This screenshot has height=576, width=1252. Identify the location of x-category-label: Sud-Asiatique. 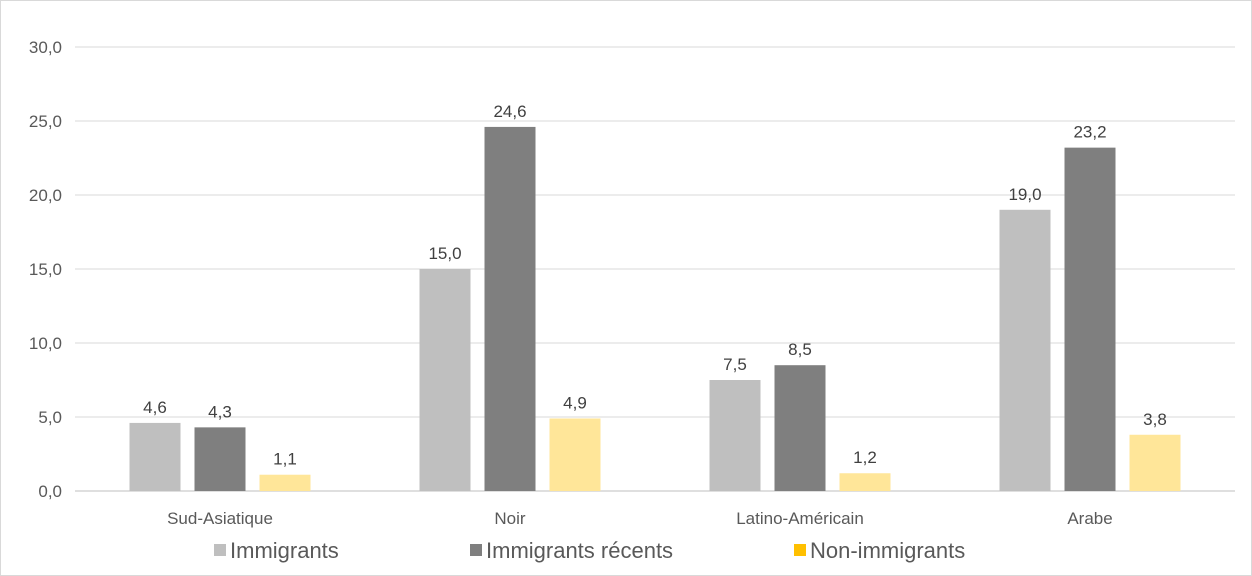
(220, 518).